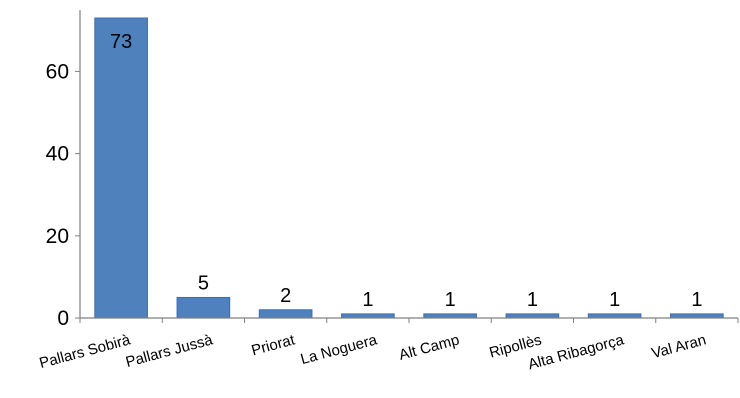  I want to click on category-label: Val Aran, so click(679, 346).